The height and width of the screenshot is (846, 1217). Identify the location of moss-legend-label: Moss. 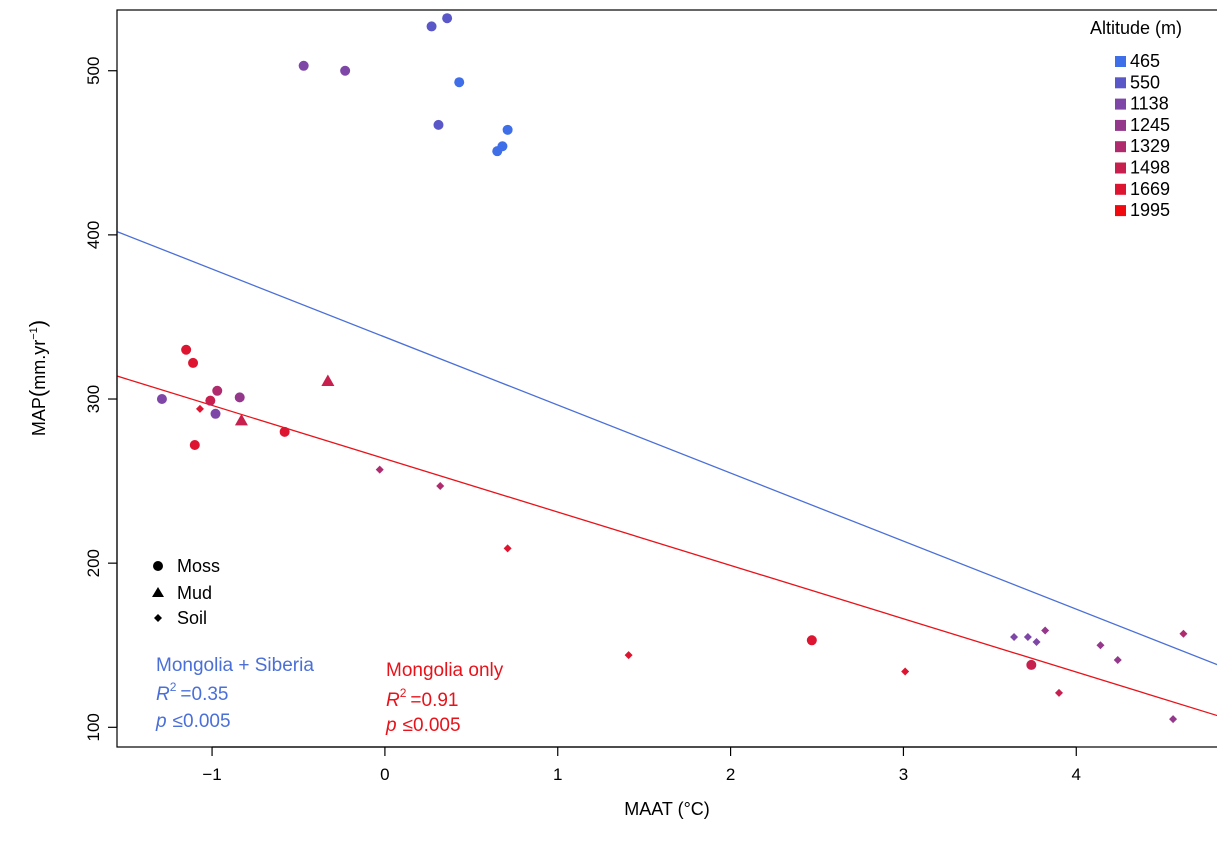
(198, 566).